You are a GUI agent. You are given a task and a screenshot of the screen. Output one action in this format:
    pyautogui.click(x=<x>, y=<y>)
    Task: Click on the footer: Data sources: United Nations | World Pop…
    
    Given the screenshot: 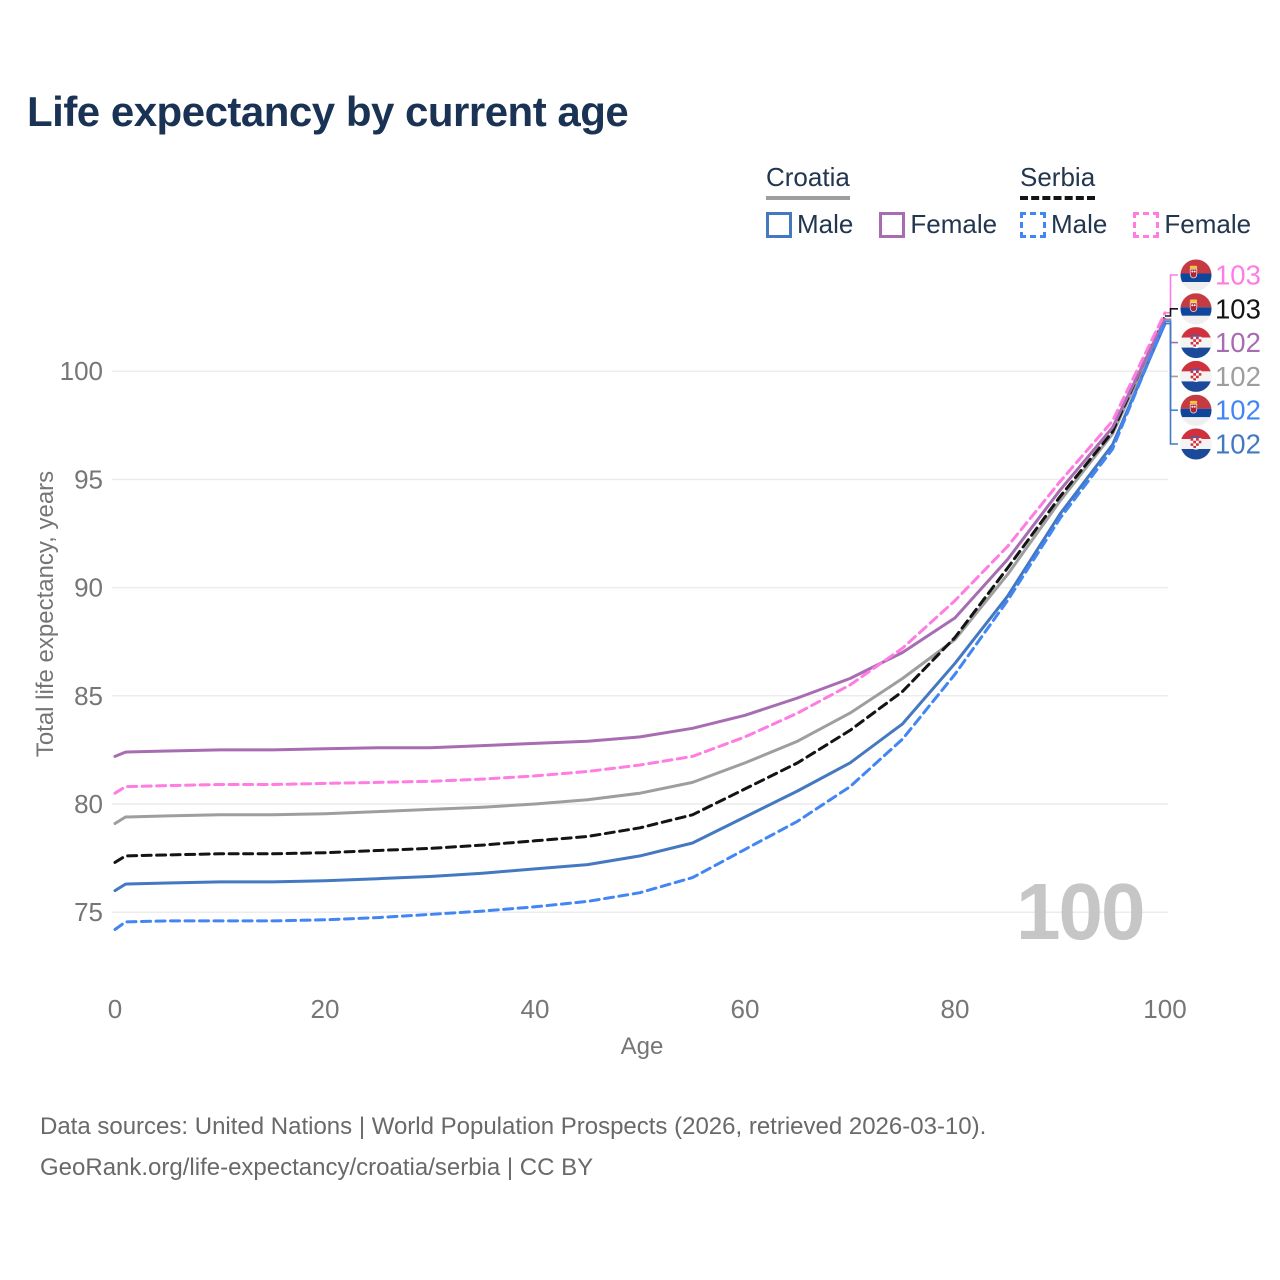 What is the action you would take?
    pyautogui.click(x=513, y=1147)
    